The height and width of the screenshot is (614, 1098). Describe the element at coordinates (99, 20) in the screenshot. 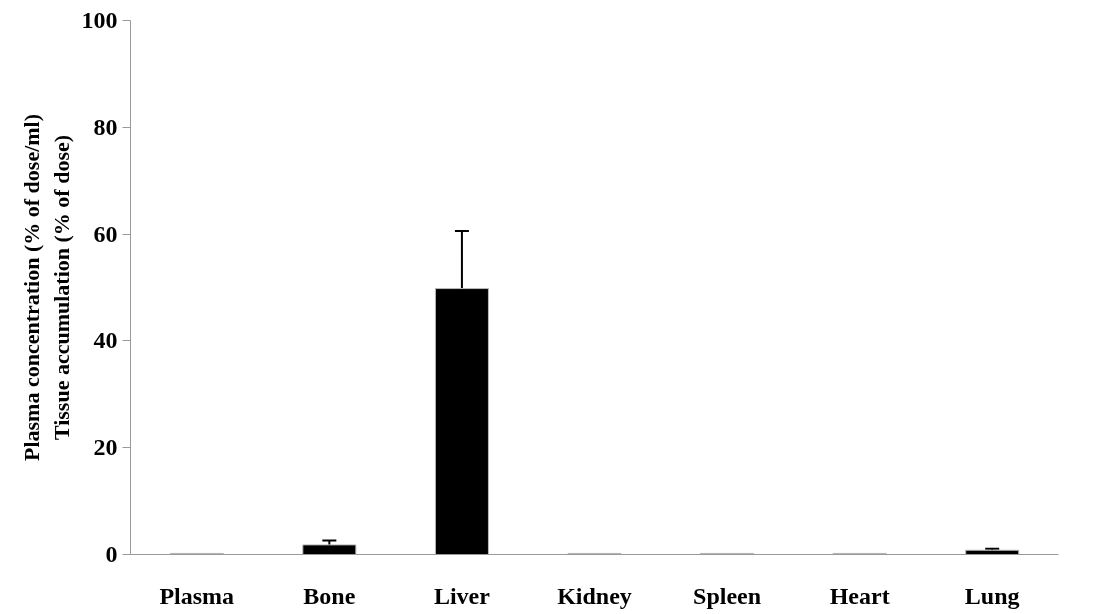

I see `y-tick-label: 100` at that location.